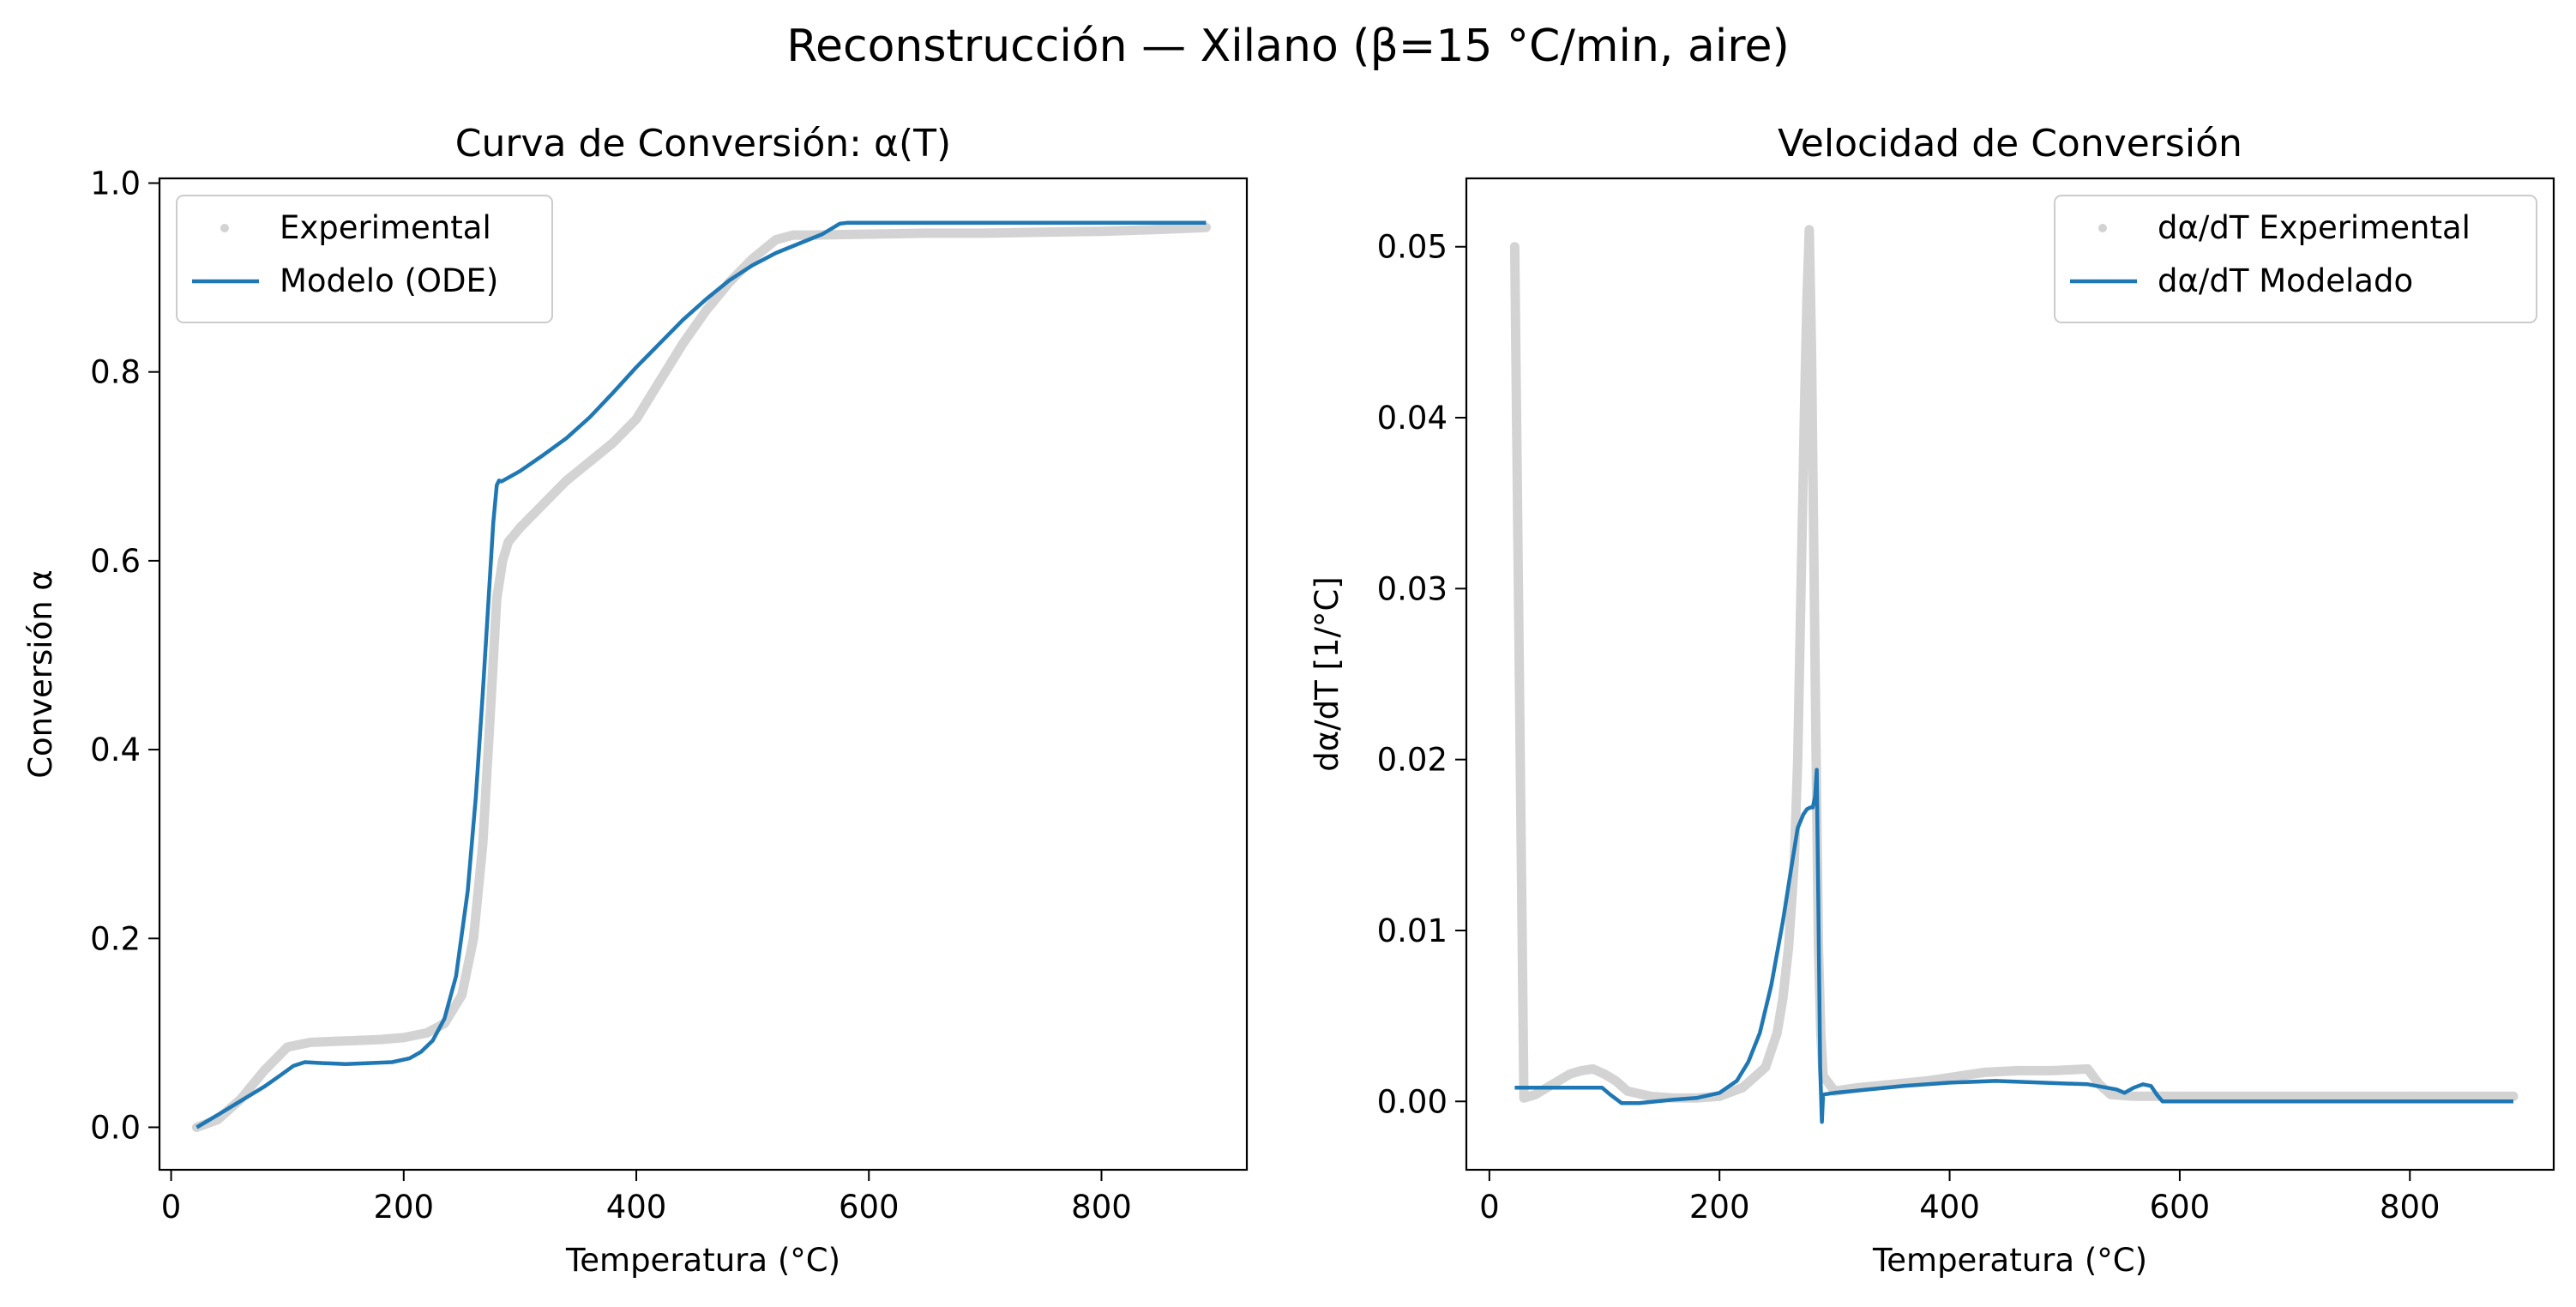  I want to click on y-tick-label: 0.03, so click(1412, 588).